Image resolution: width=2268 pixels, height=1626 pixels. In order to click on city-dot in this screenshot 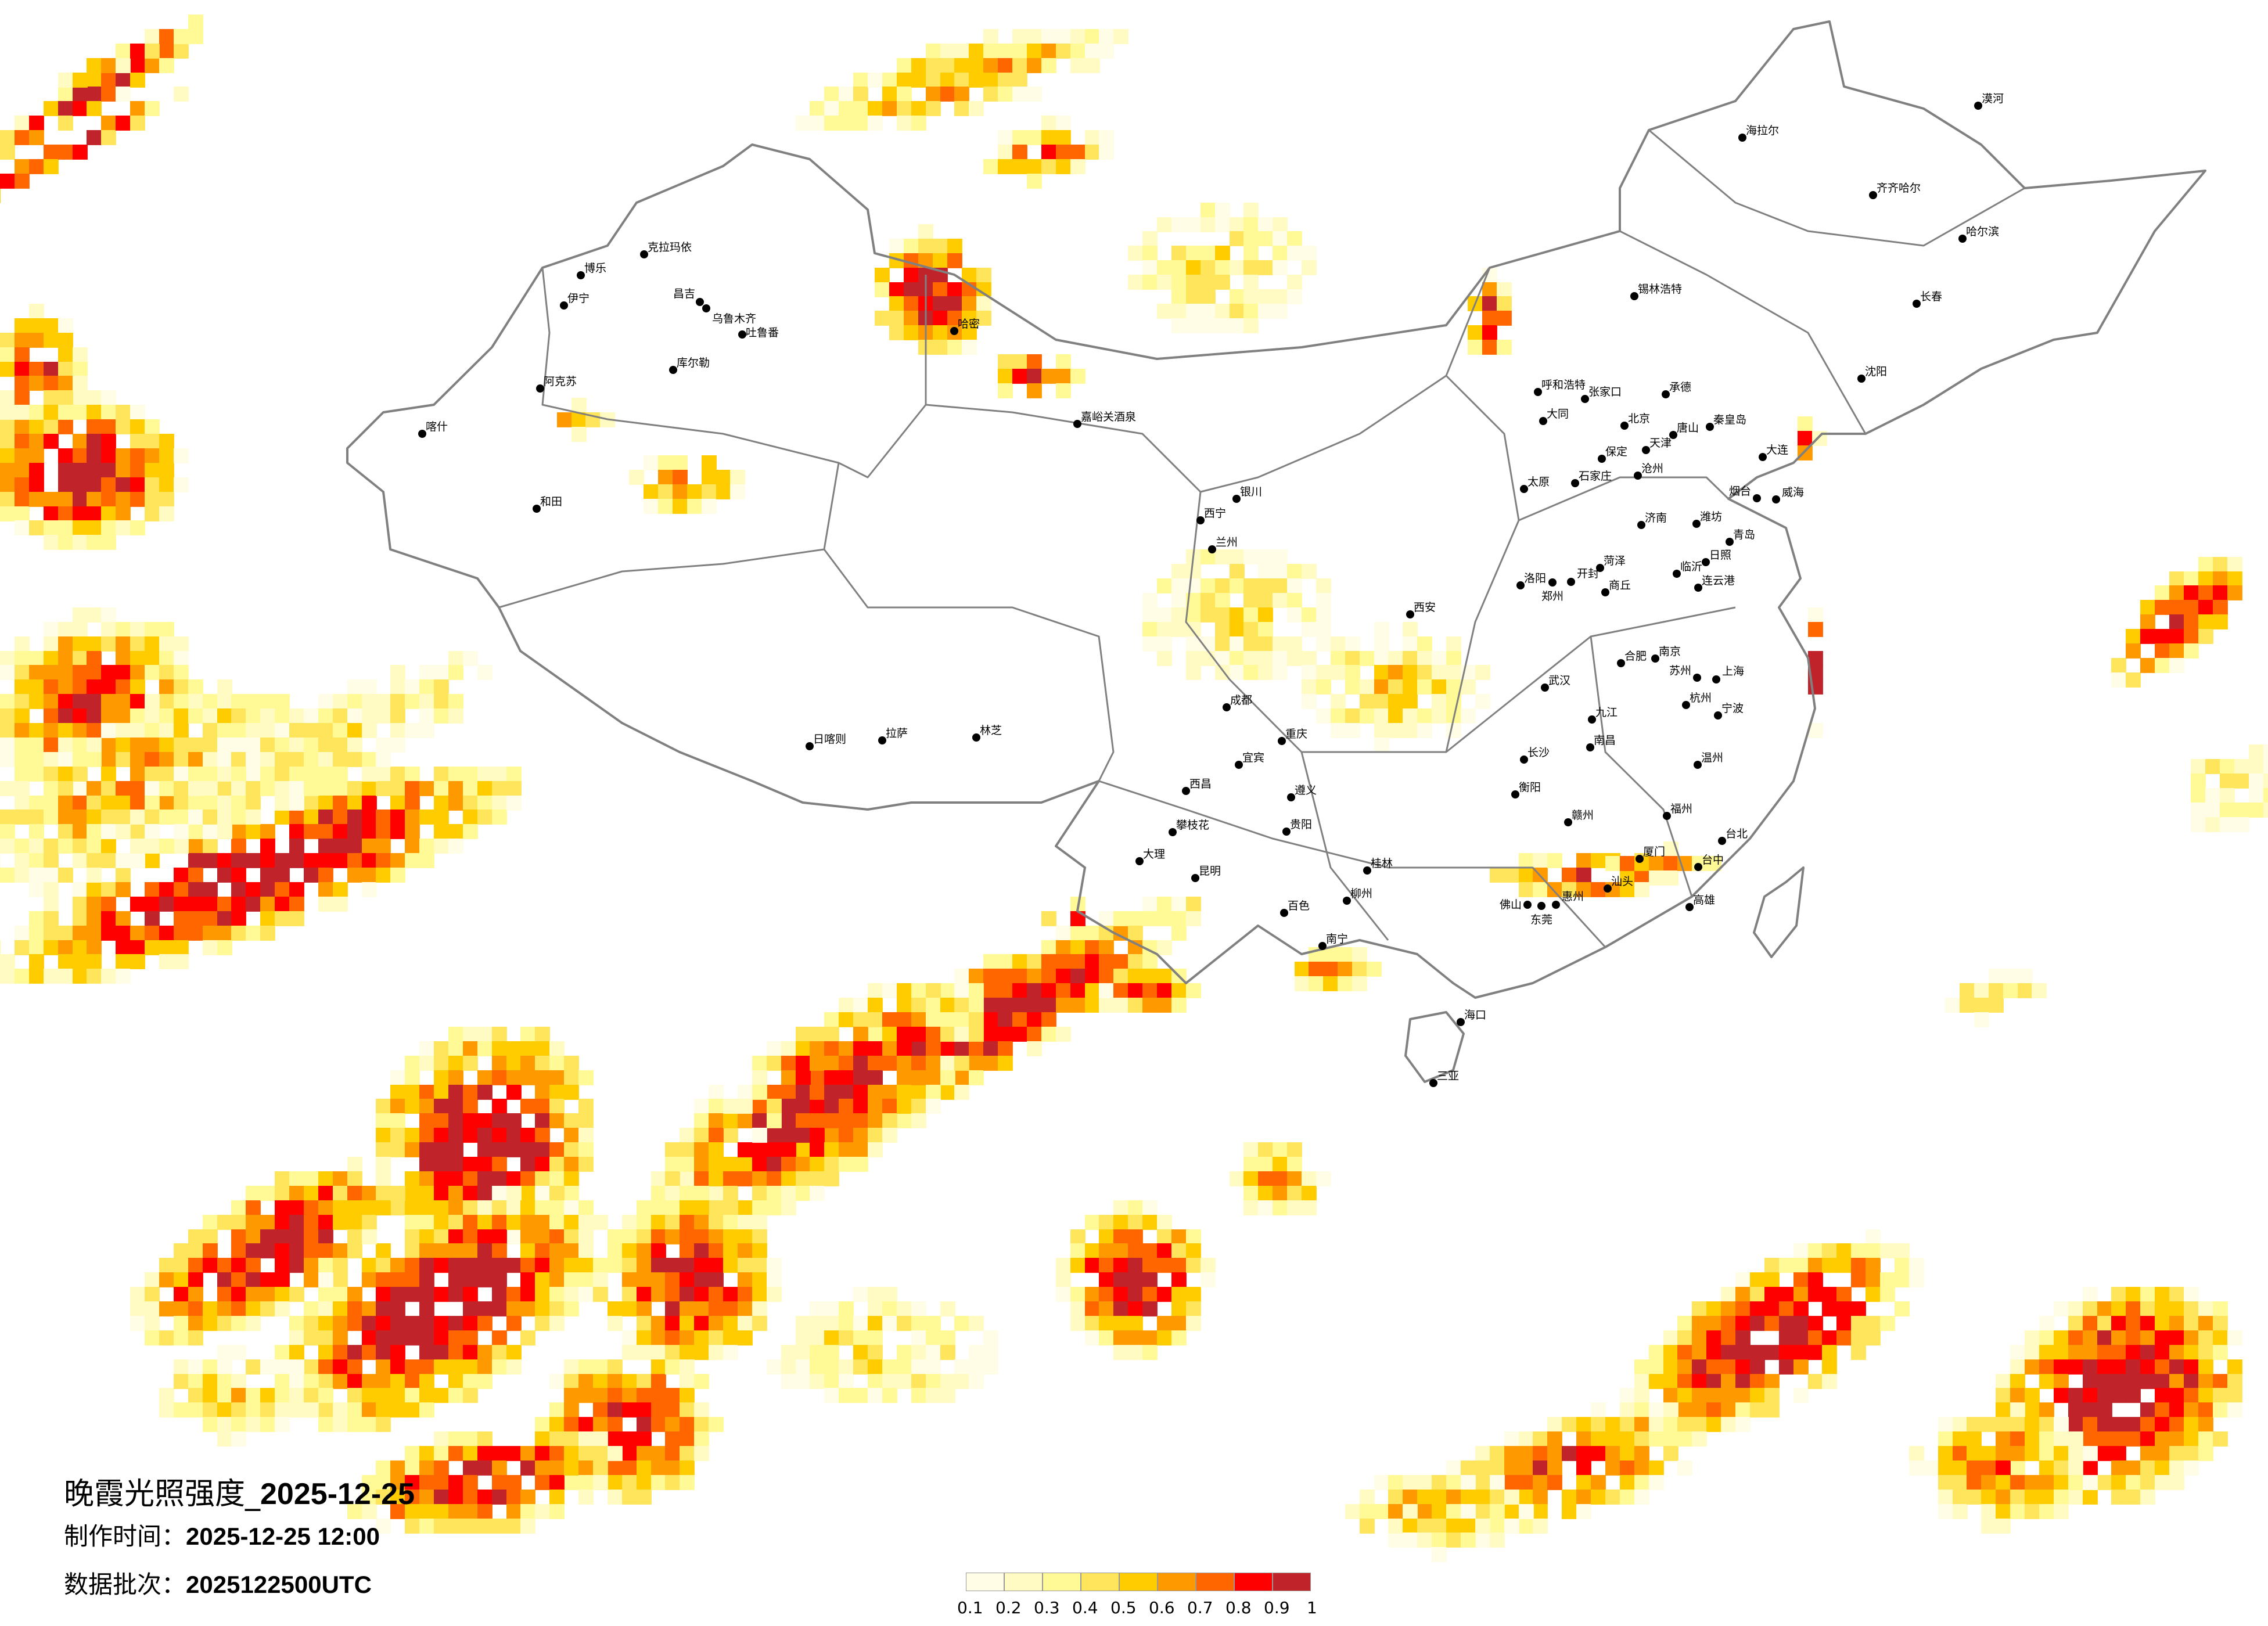, I will do `click(1742, 138)`.